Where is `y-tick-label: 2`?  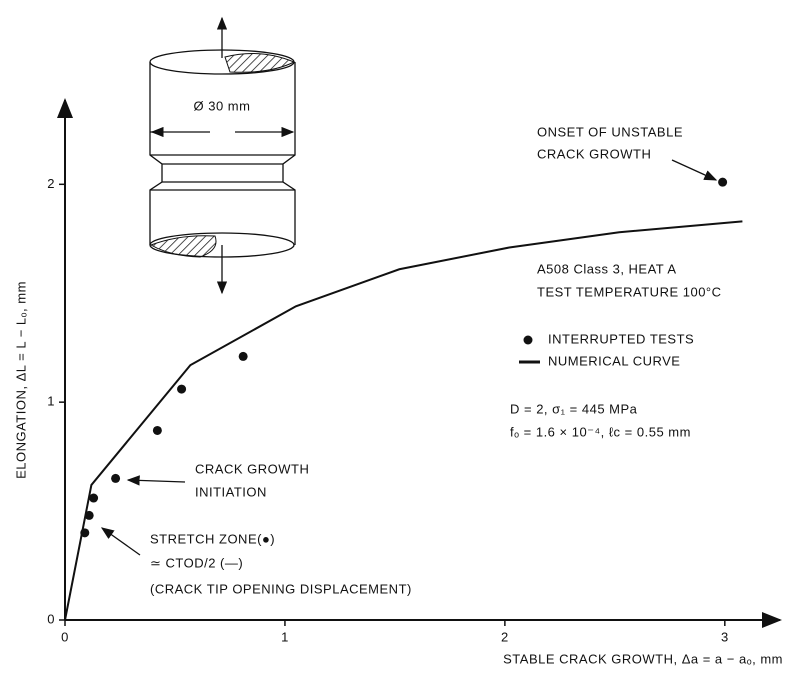
y-tick-label: 2 is located at coordinates (51, 183).